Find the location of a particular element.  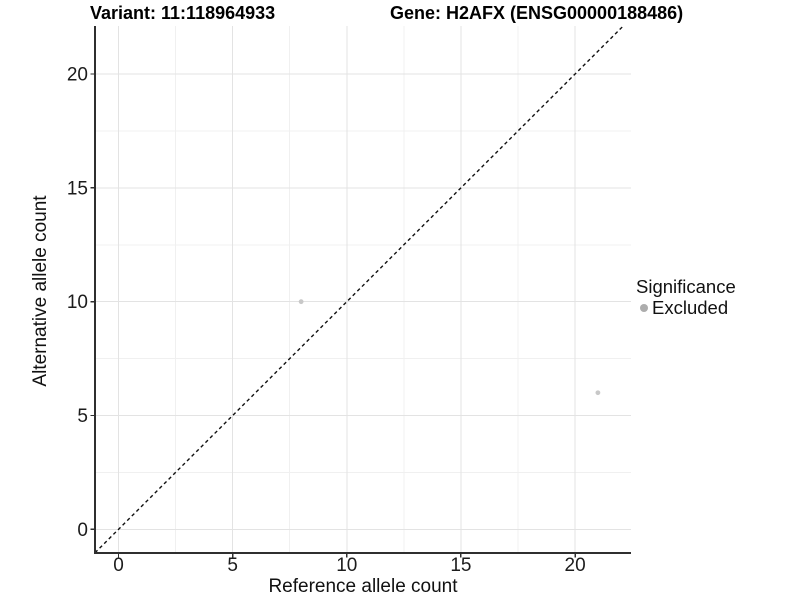

y-tick-label: 5 is located at coordinates (82, 416).